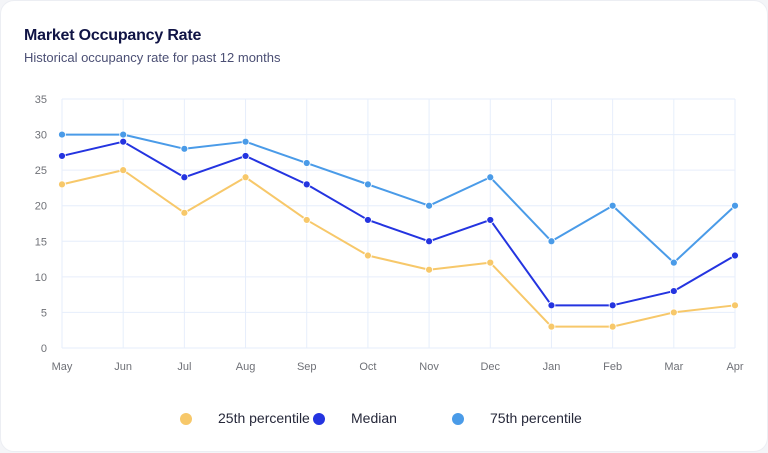 The height and width of the screenshot is (453, 768). I want to click on x-tick-label: Mar, so click(673, 367).